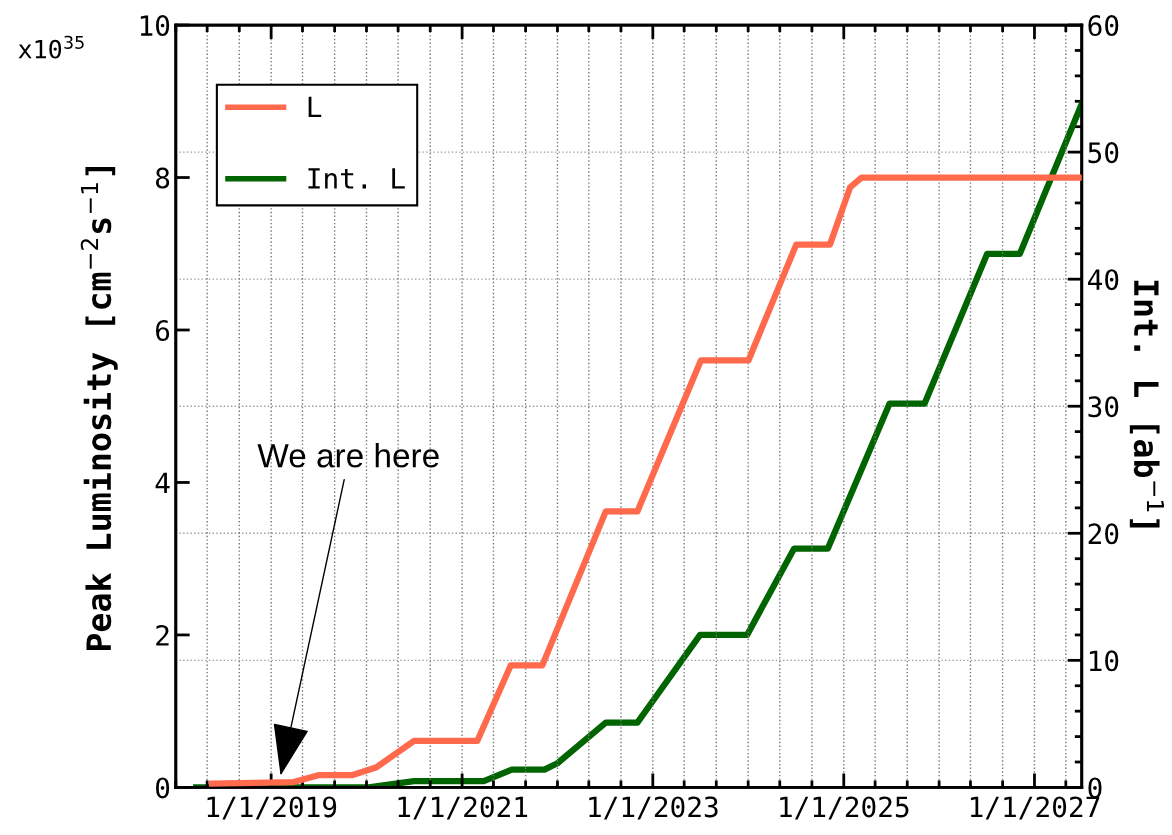  I want to click on x-tick-label: 1/1/2027, so click(1035, 808).